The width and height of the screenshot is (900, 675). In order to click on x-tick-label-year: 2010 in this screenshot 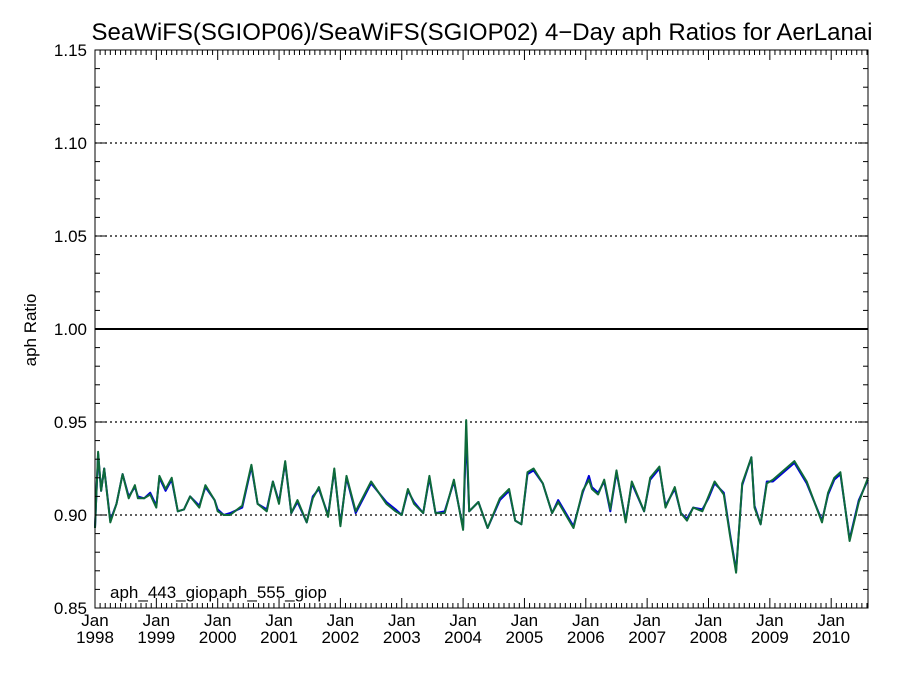, I will do `click(831, 637)`.